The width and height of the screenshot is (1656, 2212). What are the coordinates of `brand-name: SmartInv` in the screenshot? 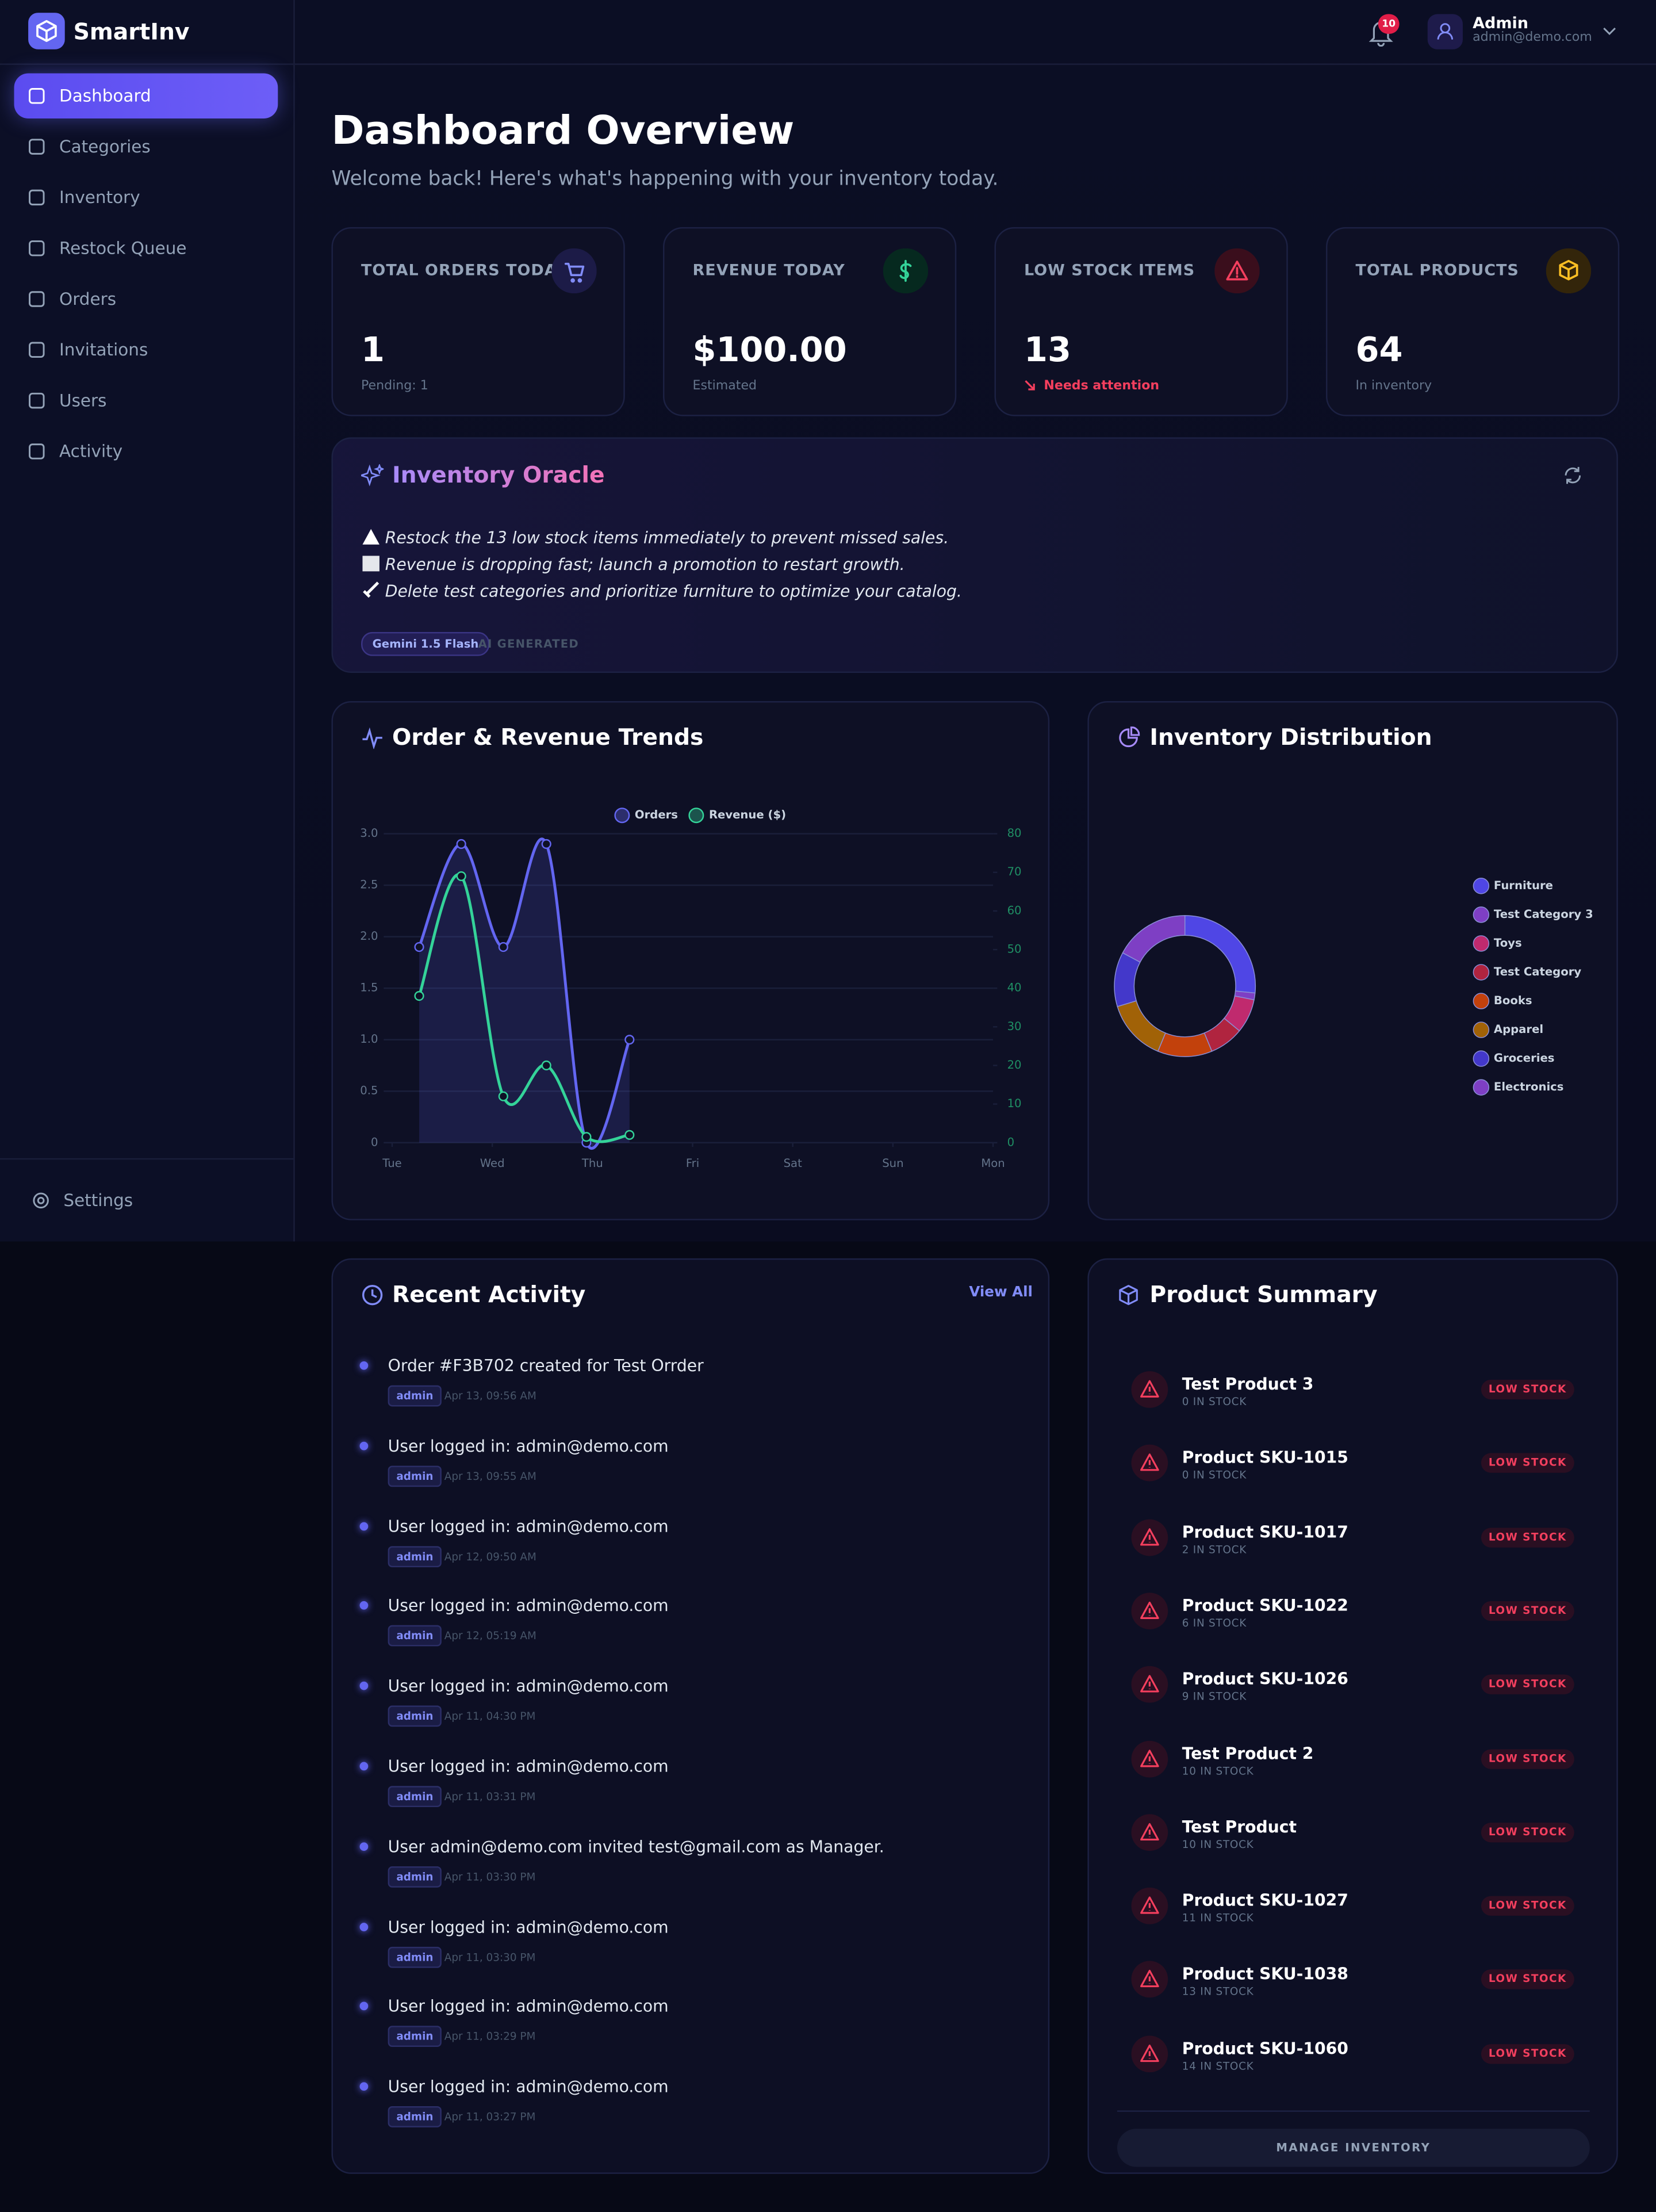 It's located at (131, 31).